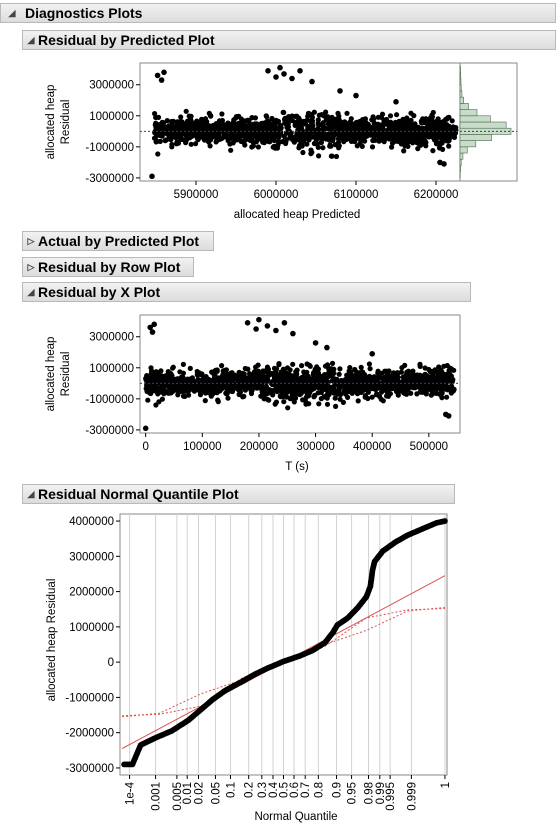 The image size is (556, 830). I want to click on residual-by-x-header: ◢ Residual by X Plot, so click(246, 292).